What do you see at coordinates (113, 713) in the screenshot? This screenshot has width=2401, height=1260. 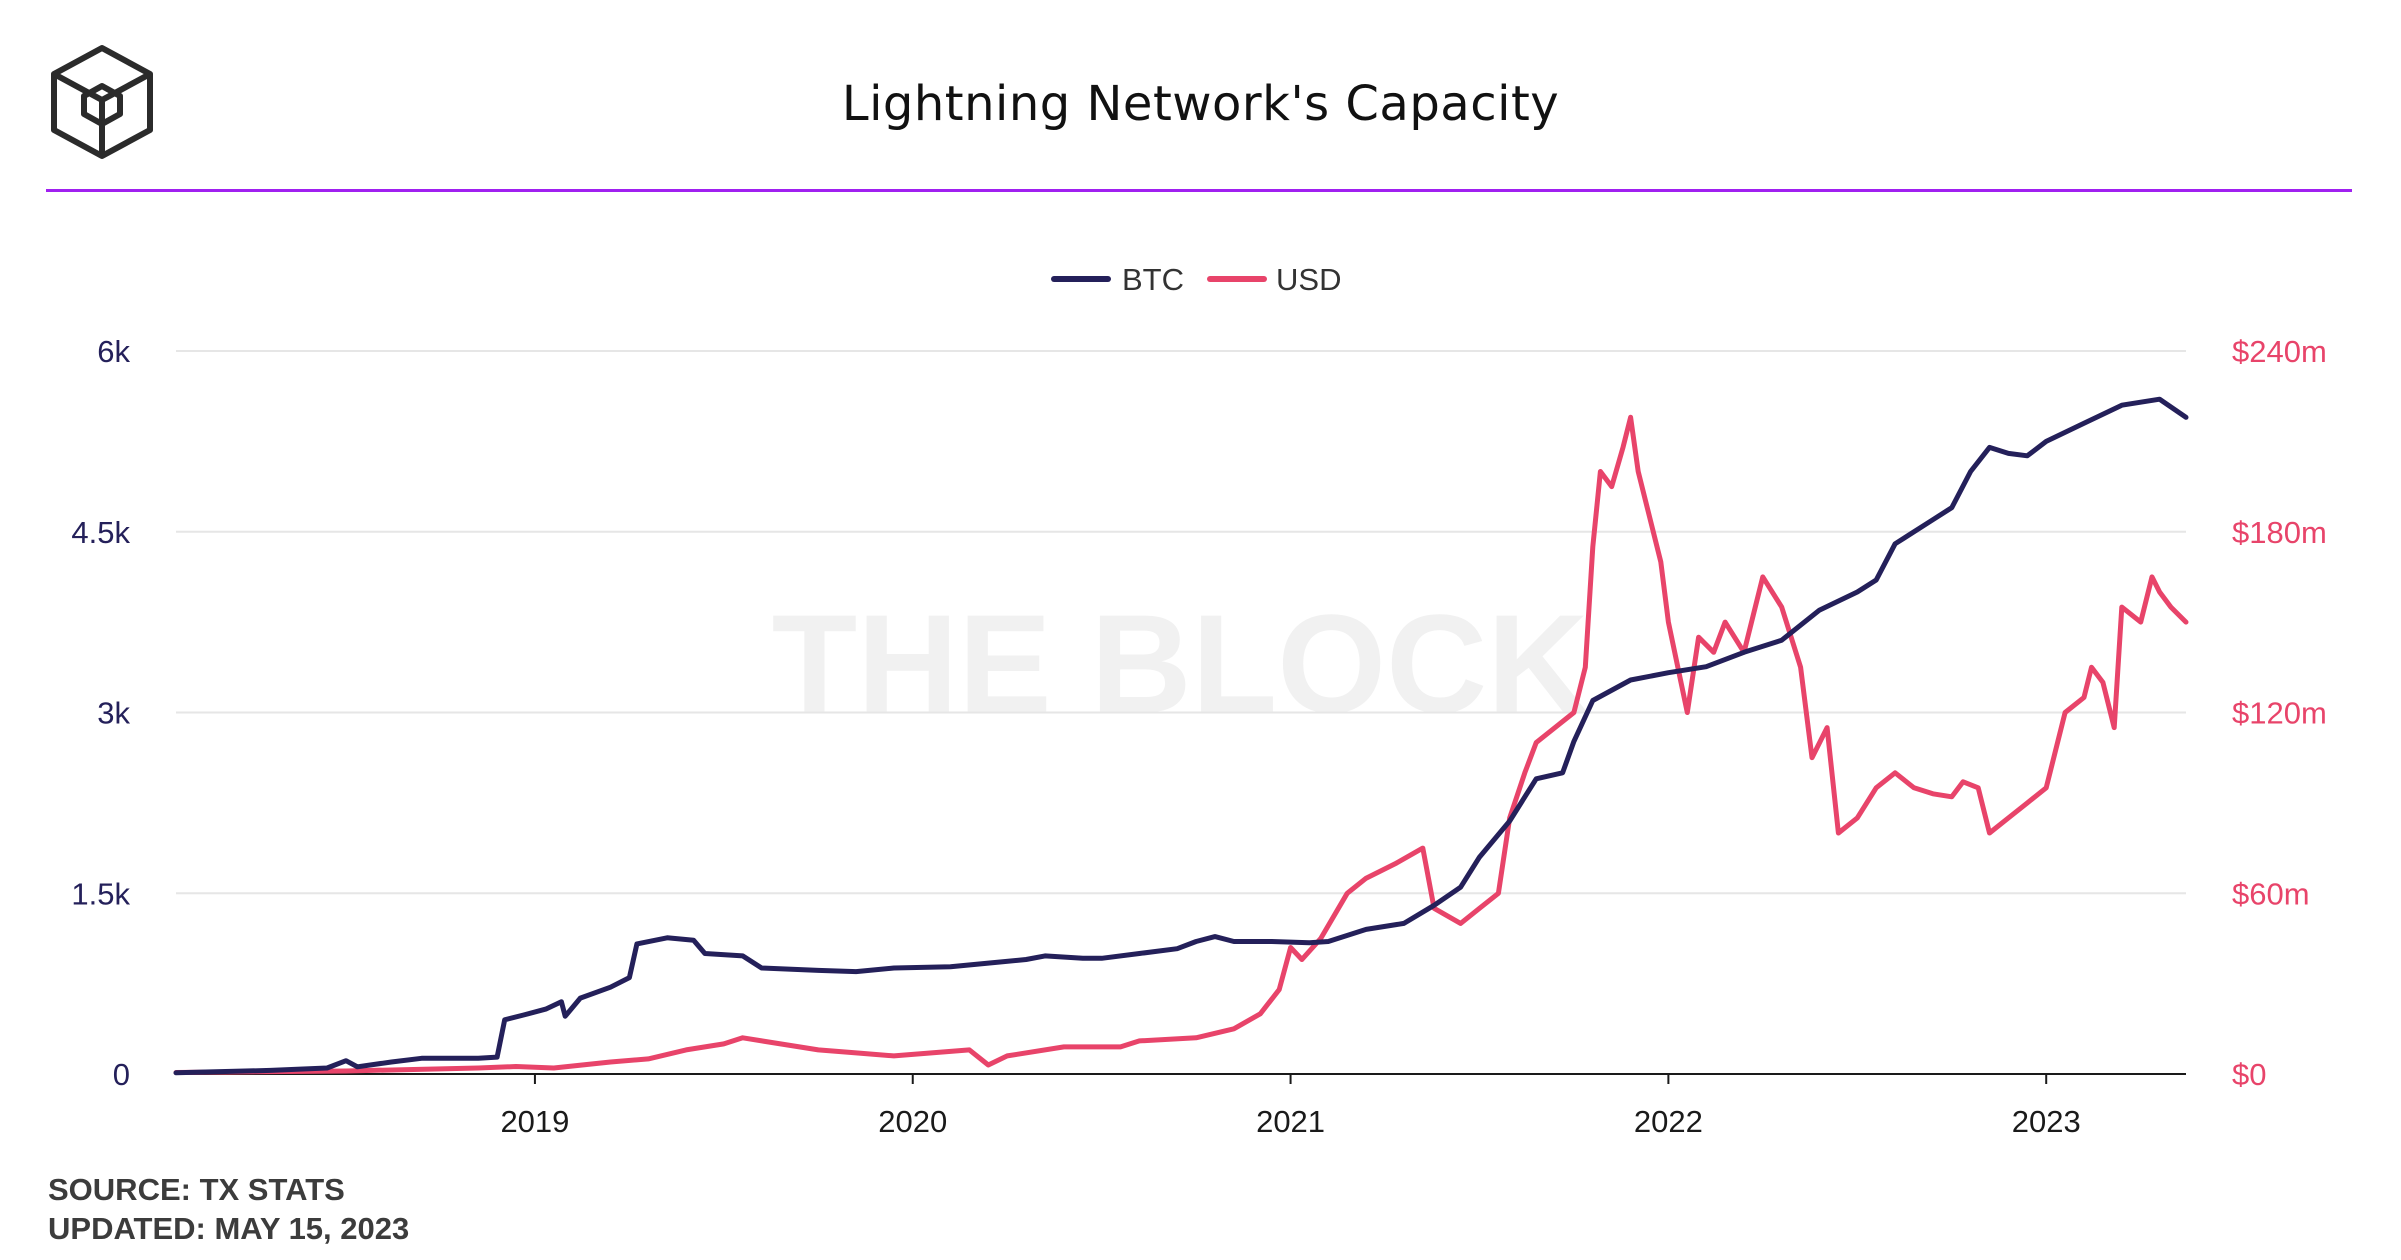 I see `left-tick-label: 3k` at bounding box center [113, 713].